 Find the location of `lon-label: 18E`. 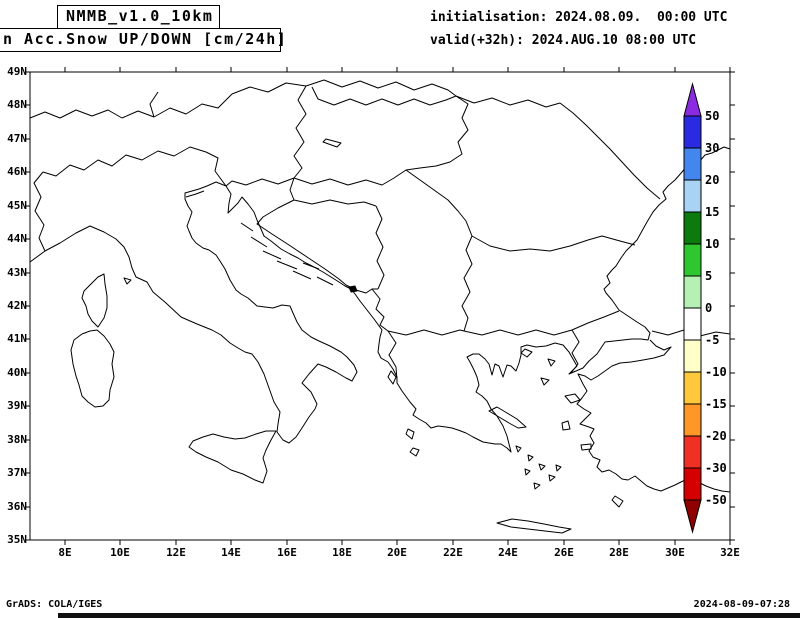

lon-label: 18E is located at coordinates (342, 552).